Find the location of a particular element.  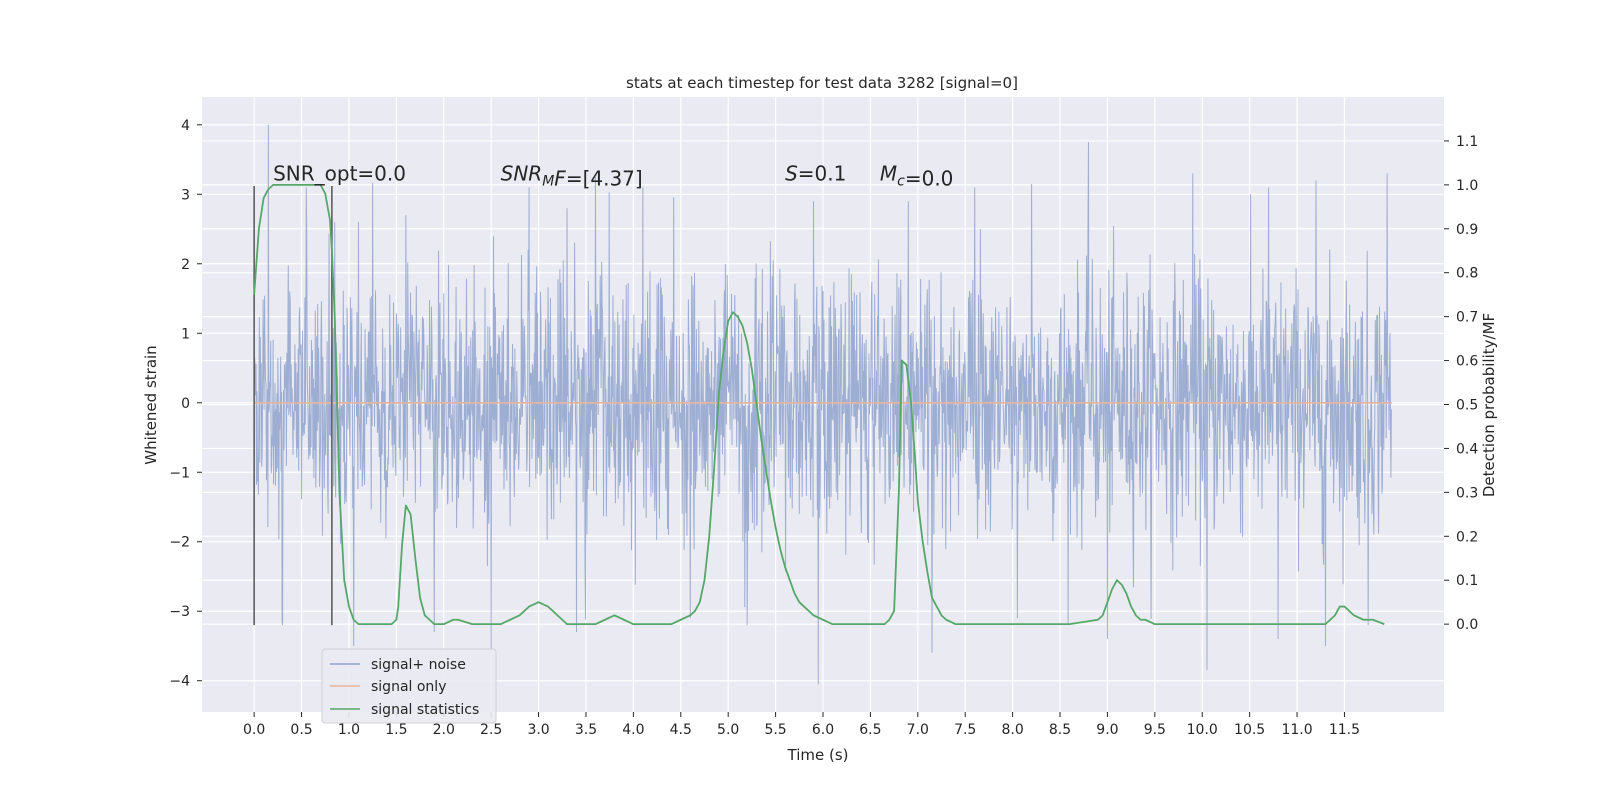

y-left-tick-label: 2 is located at coordinates (185, 265).